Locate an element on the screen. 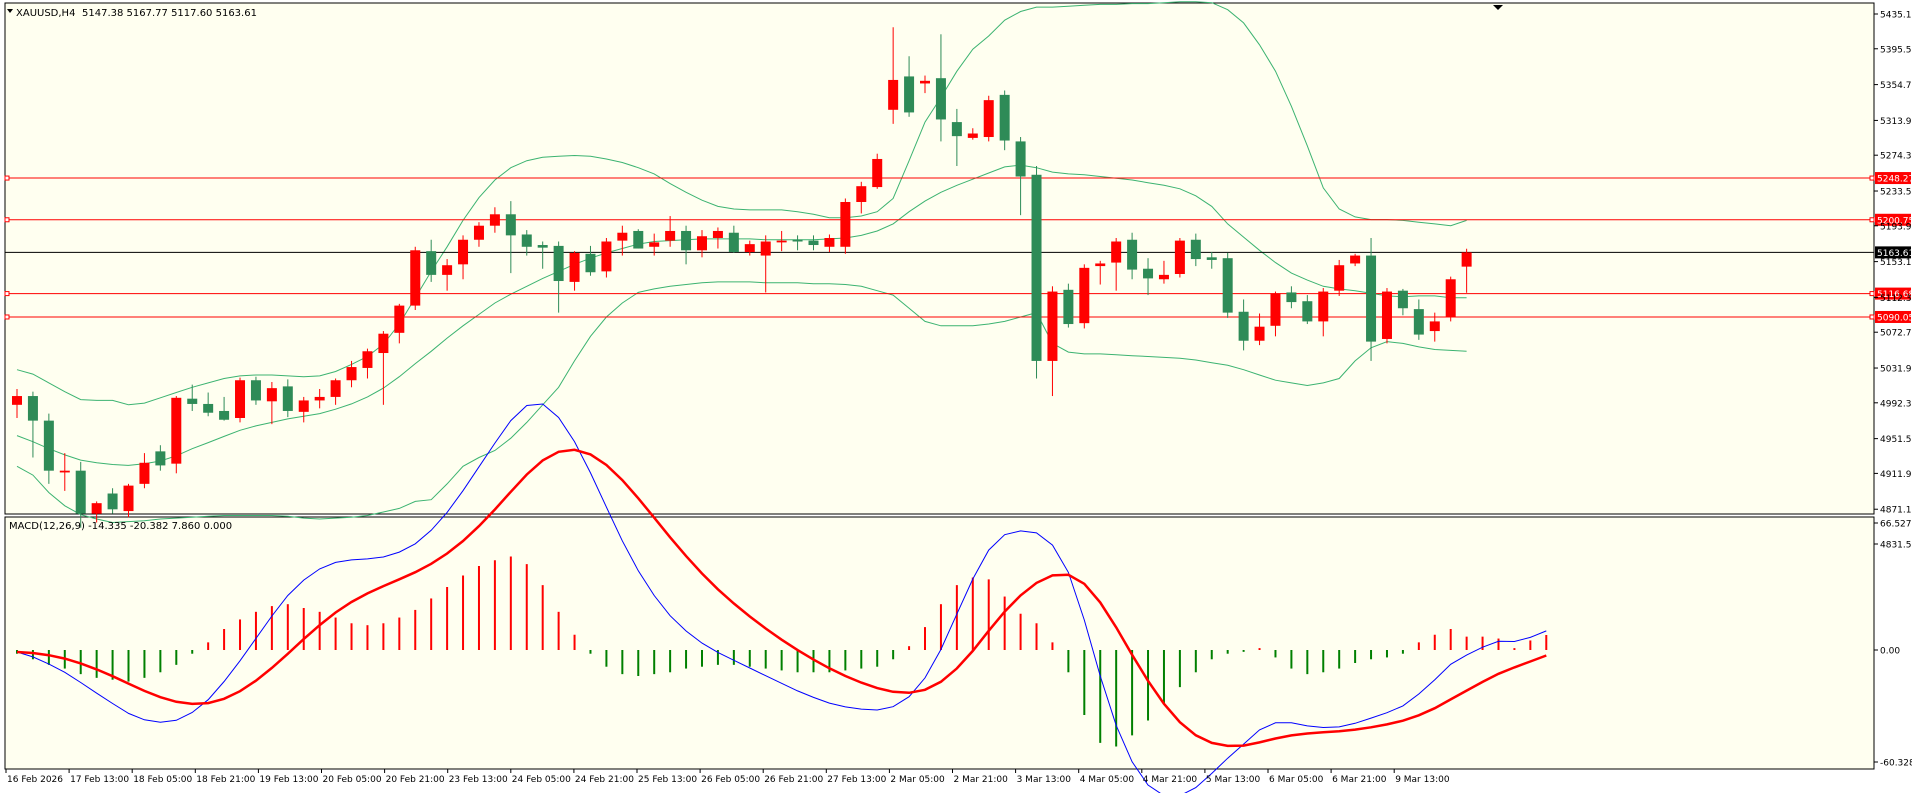 Image resolution: width=1912 pixels, height=797 pixels. time-axis-label: 20 Feb 05:00 is located at coordinates (352, 780).